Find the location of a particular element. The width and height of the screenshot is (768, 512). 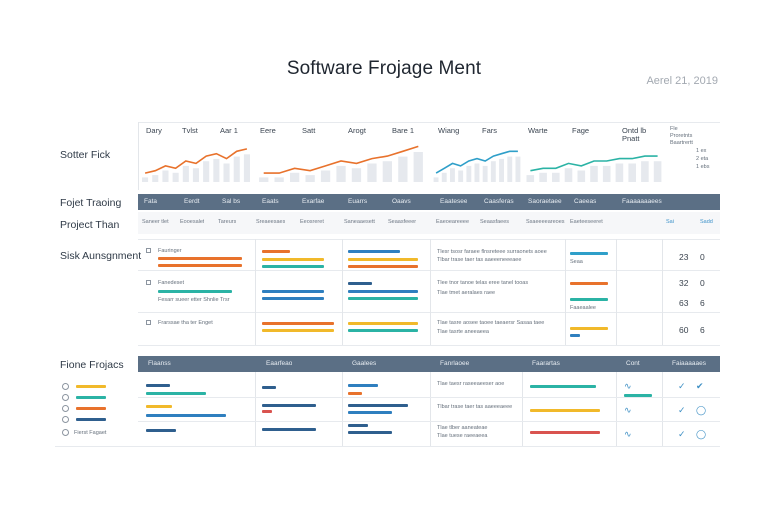

check-circle-icon: ✔ is located at coordinates (700, 386).